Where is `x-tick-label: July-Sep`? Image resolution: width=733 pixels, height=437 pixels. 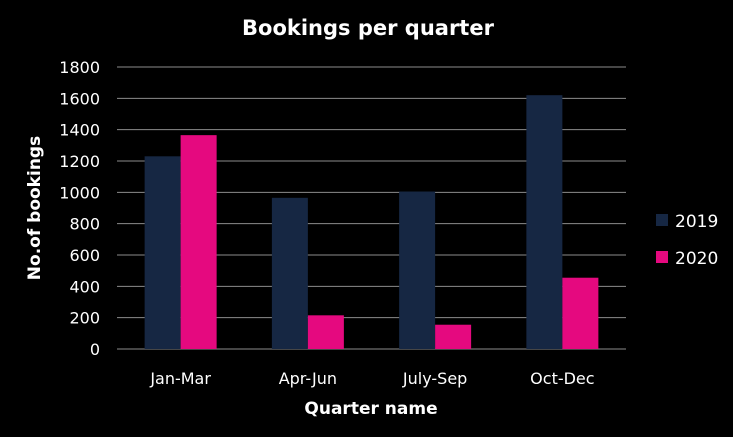
x-tick-label: July-Sep is located at coordinates (434, 378).